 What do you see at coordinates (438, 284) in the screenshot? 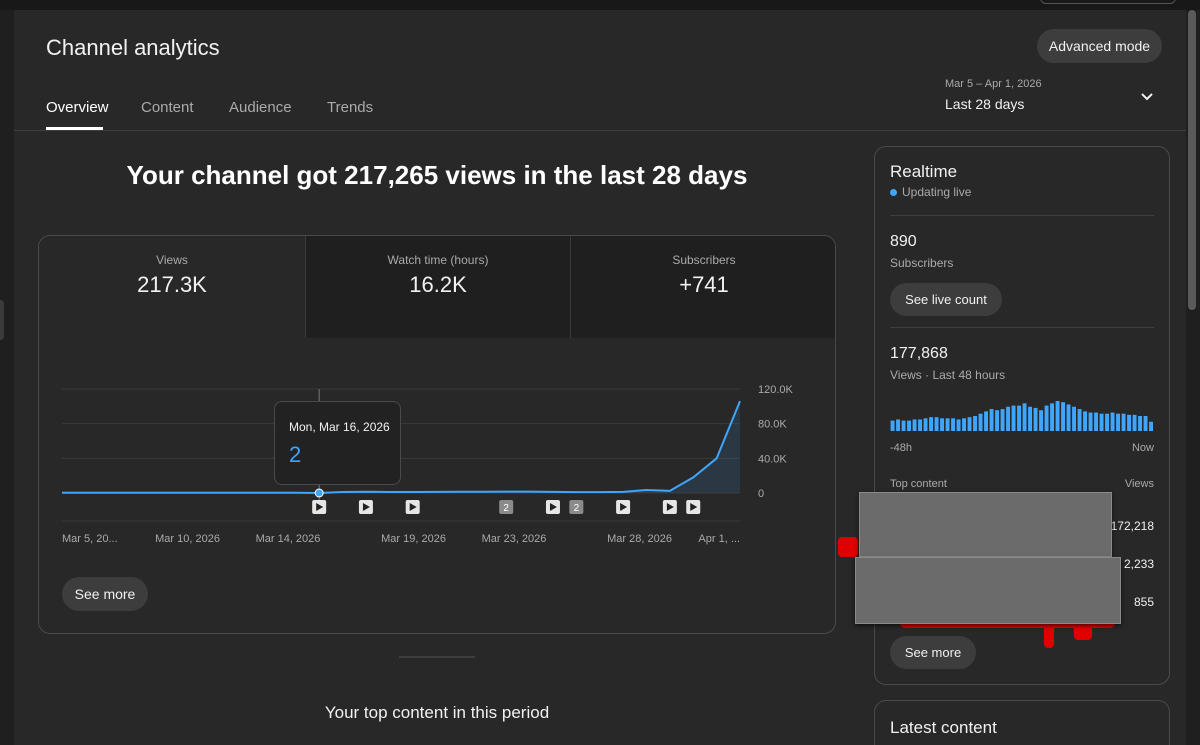
I see `metric-value: 16.2K` at bounding box center [438, 284].